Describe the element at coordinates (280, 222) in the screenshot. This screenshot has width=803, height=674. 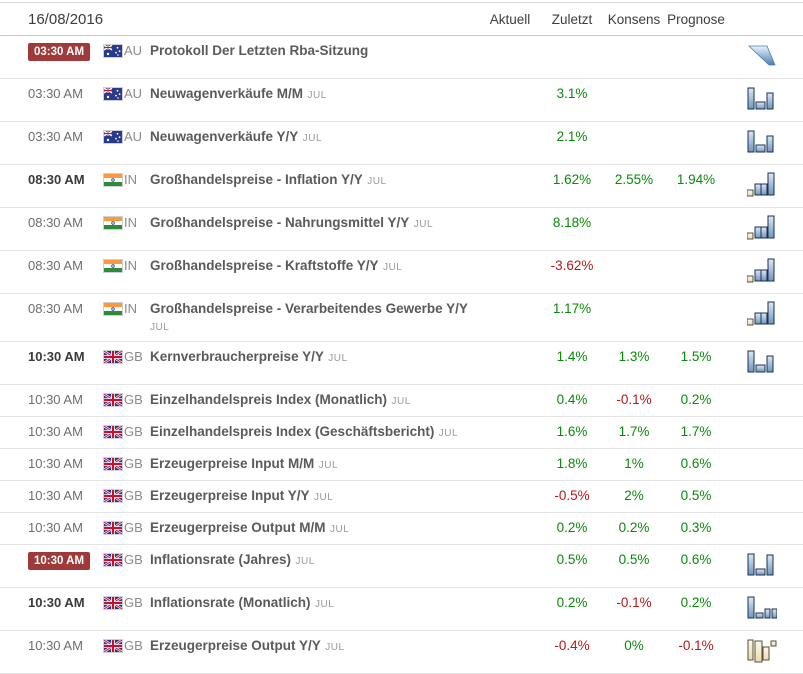
I see `event-name: Großhandelspreise - Nahrungsmittel Y/Y` at that location.